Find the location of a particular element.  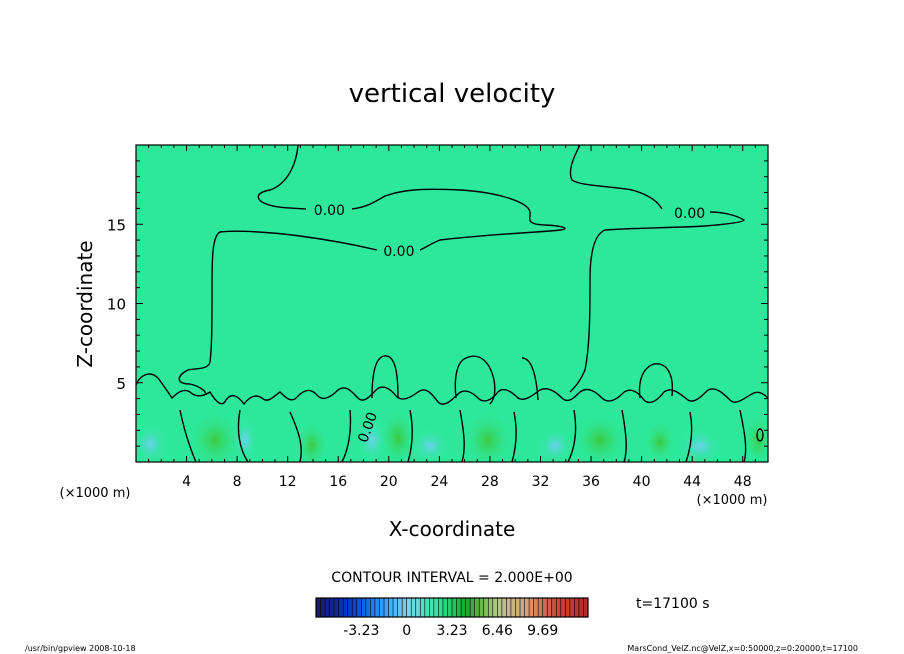

time-label: t=17100 s is located at coordinates (673, 604).